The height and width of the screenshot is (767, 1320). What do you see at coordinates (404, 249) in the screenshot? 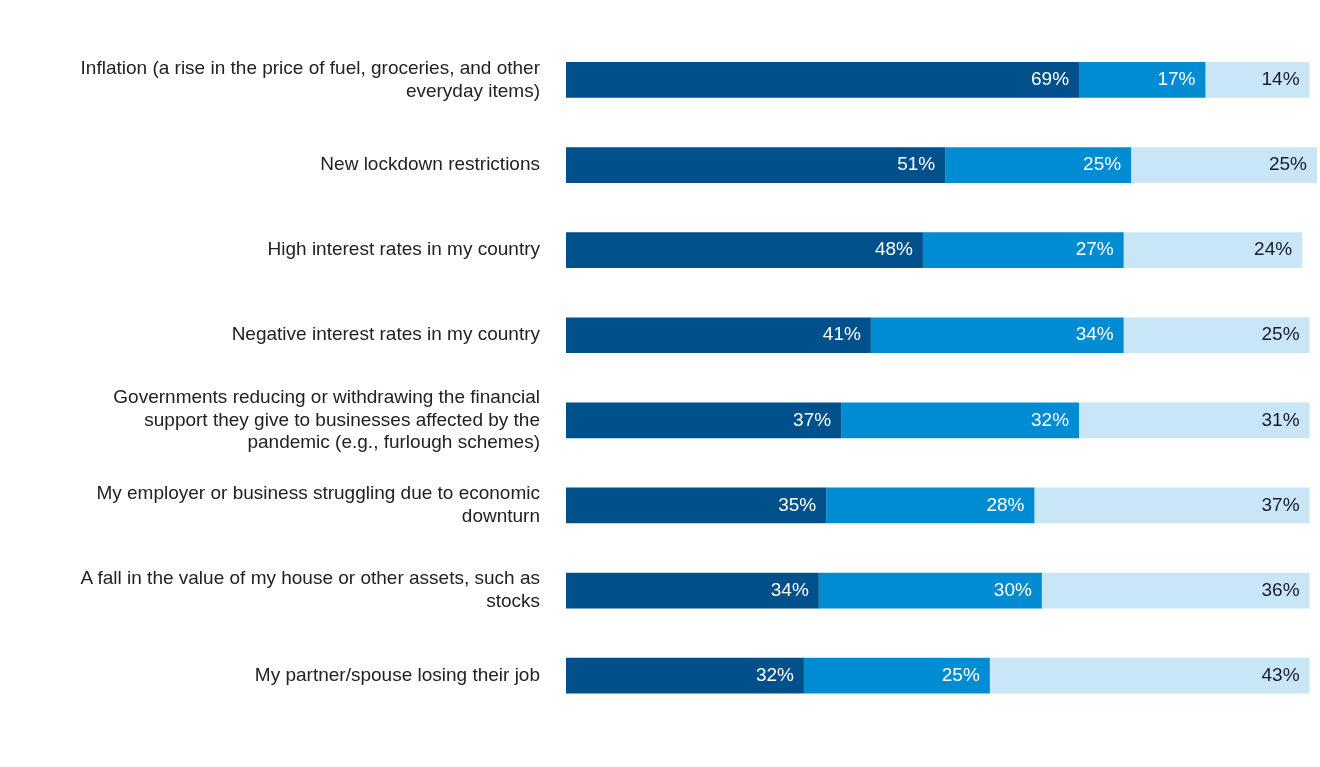
I see `y-tick-label: High interest rates in my country` at bounding box center [404, 249].